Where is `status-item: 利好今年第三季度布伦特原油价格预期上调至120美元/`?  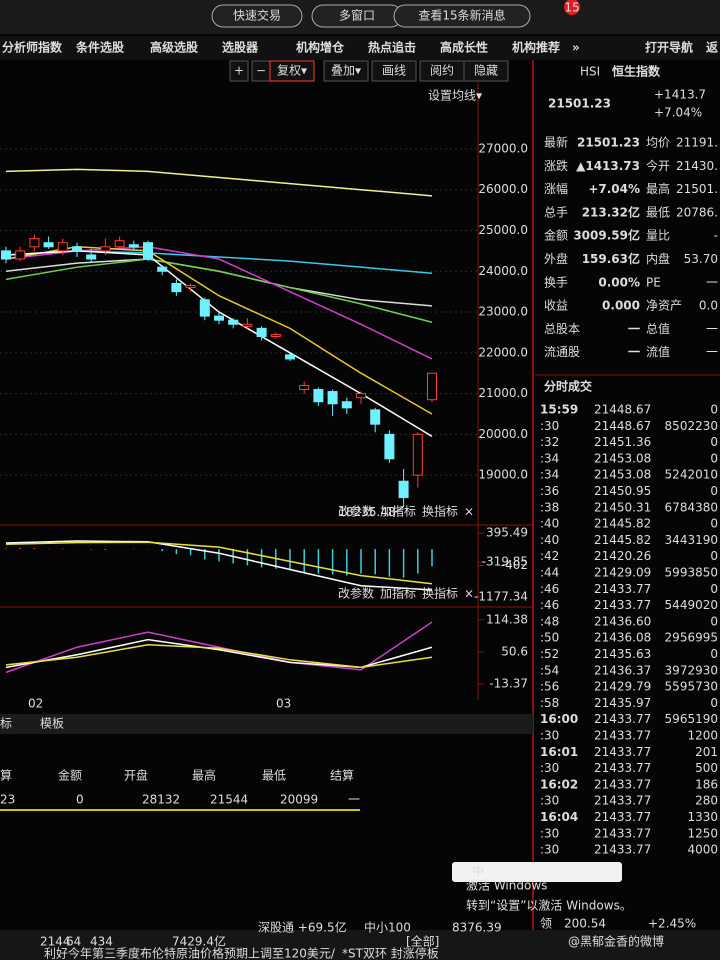 status-item: 利好今年第三季度布伦特原油价格预期上调至120美元/ is located at coordinates (190, 953).